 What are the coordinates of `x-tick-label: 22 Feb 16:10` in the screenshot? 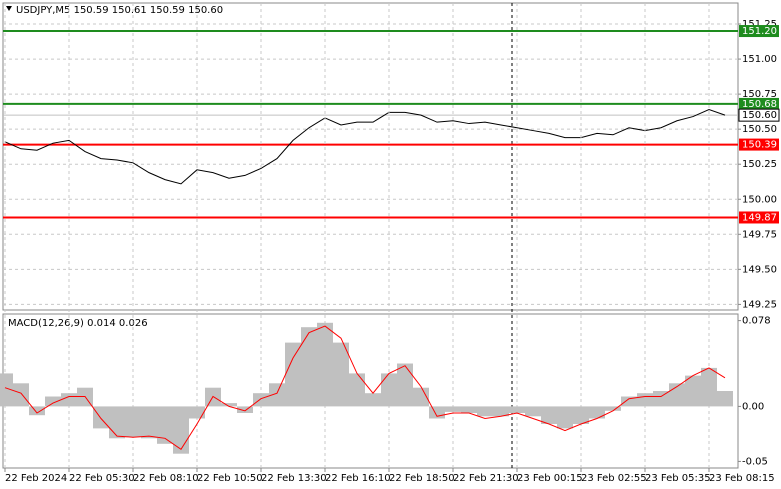 It's located at (358, 478).